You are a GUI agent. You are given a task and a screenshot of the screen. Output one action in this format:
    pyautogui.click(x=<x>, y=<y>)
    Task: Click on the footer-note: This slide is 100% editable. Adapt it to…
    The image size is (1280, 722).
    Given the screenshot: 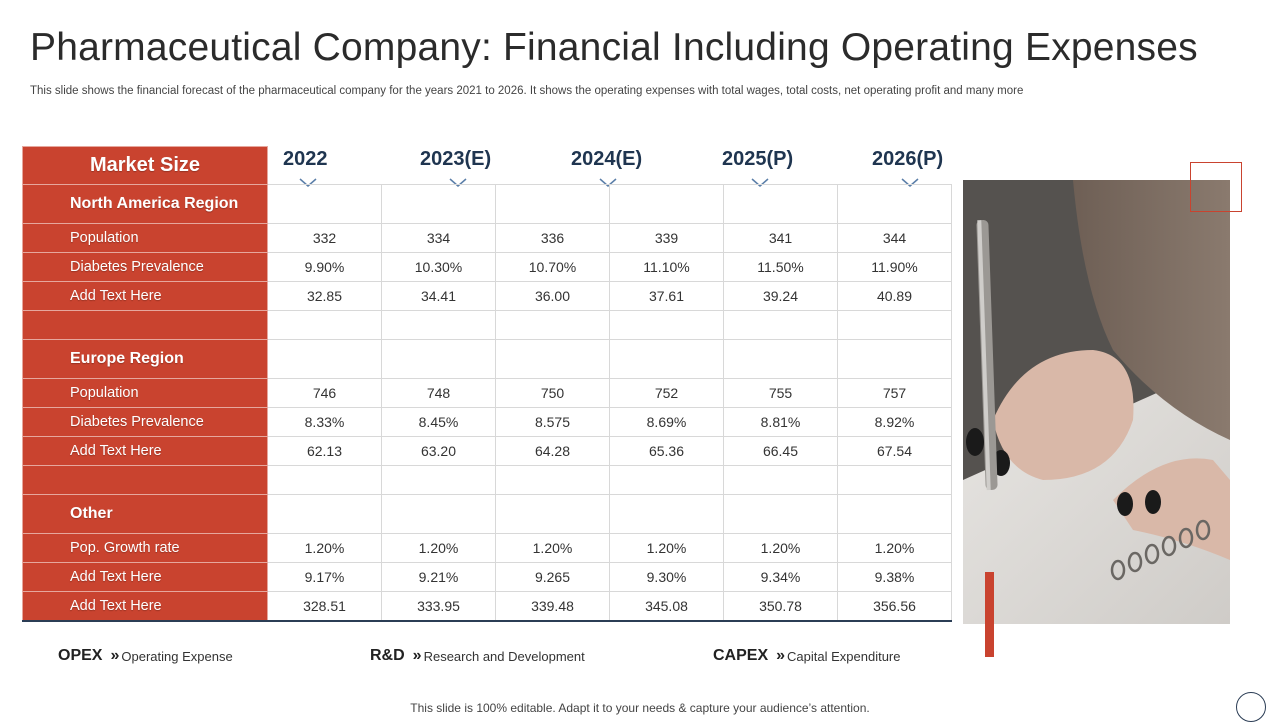 What is the action you would take?
    pyautogui.click(x=640, y=708)
    